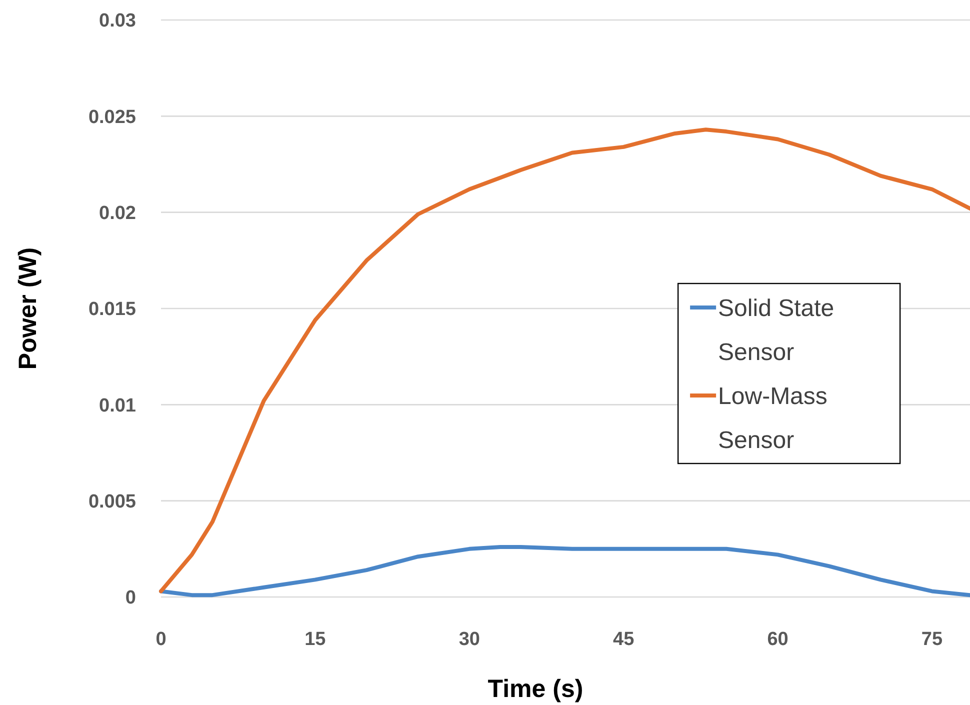 The width and height of the screenshot is (970, 705). Describe the element at coordinates (624, 639) in the screenshot. I see `x-tick-label: 45` at that location.